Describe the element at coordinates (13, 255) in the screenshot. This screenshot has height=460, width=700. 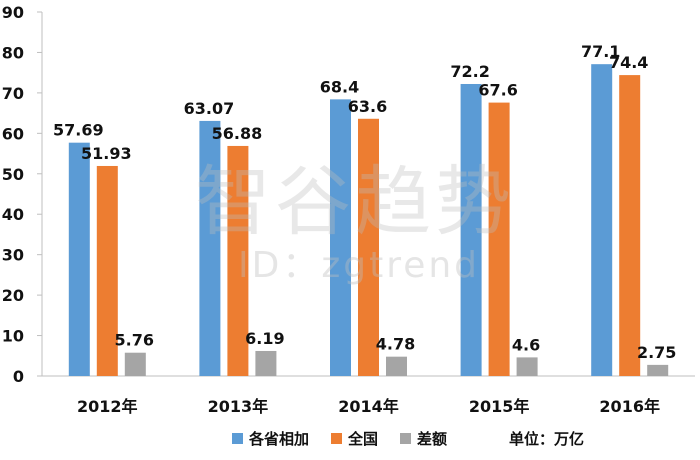
I see `y-tick-label: 30` at that location.